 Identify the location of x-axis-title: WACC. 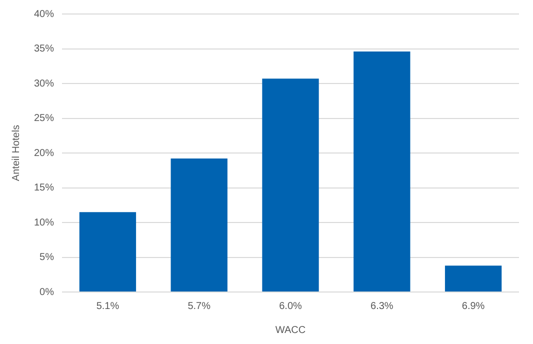
(290, 330).